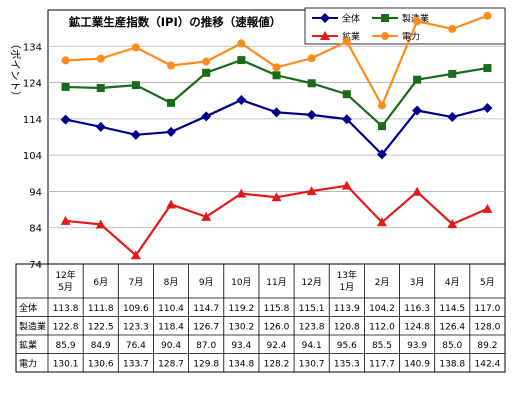 The height and width of the screenshot is (400, 515). I want to click on table-header-cell: 13年 1月, so click(347, 281).